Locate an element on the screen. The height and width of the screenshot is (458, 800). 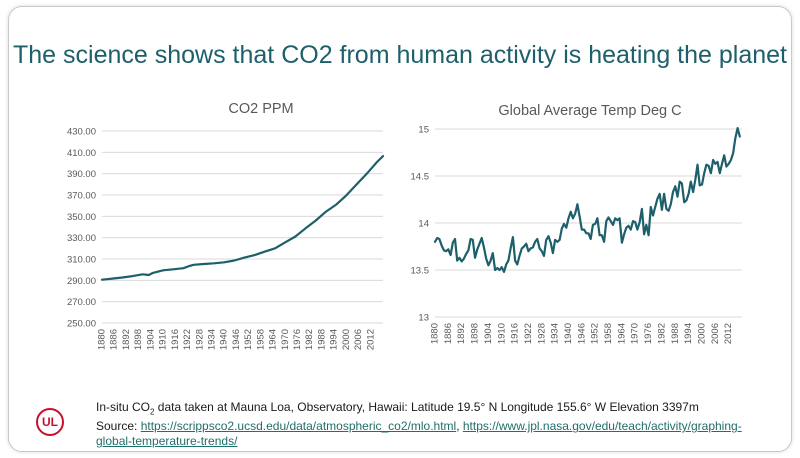
temp-xtick-label: 1994 is located at coordinates (688, 333).